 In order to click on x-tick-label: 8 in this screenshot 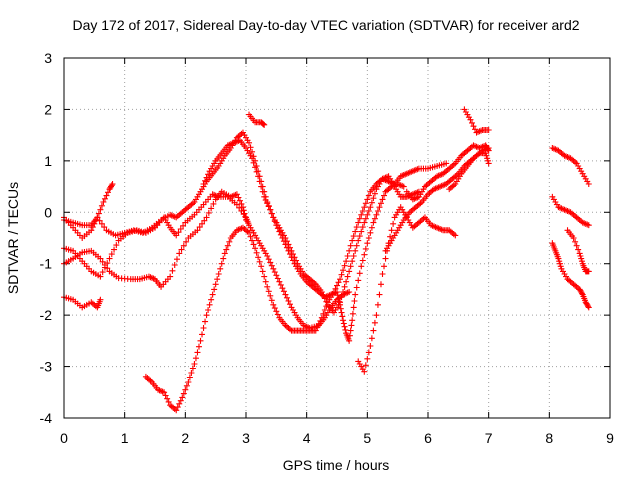, I will do `click(549, 438)`.